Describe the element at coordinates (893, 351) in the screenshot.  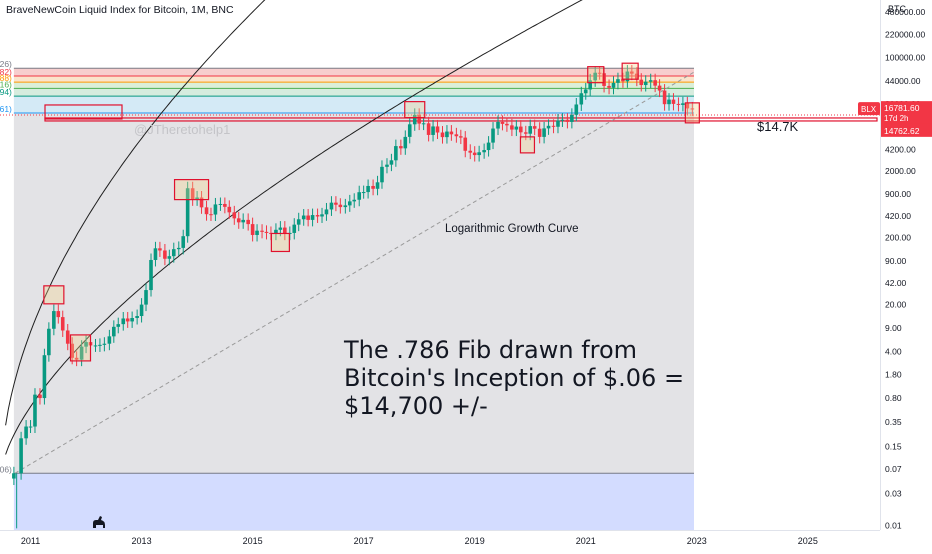
I see `price-tick-label: 4.00` at that location.